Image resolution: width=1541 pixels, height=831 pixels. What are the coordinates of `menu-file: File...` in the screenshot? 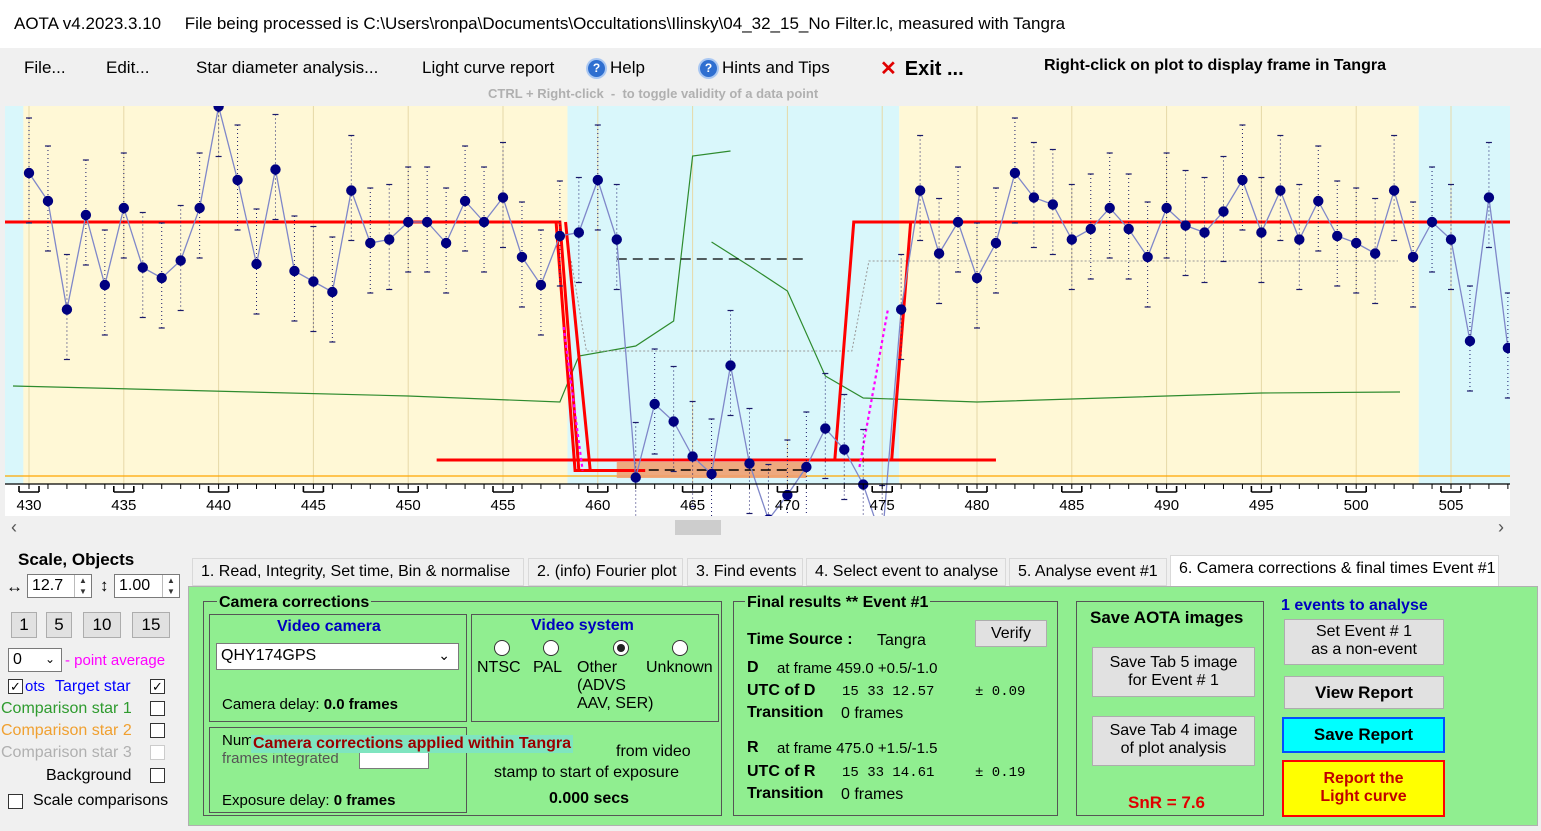 It's located at (45, 67).